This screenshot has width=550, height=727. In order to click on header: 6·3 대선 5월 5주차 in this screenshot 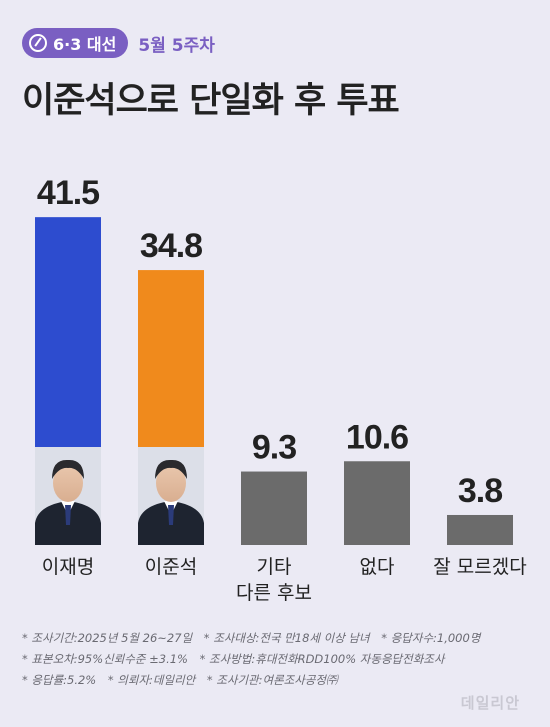, I will do `click(118, 43)`.